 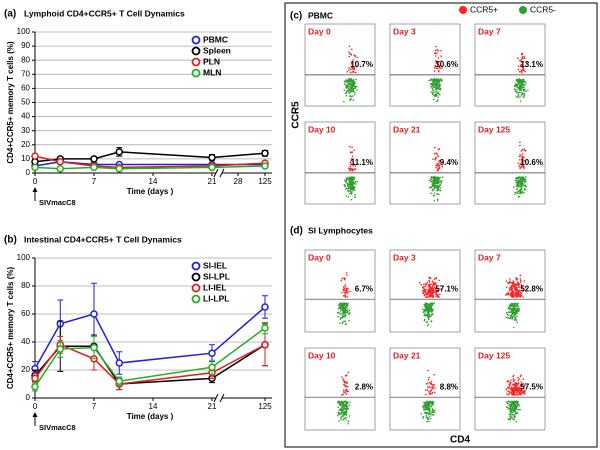 What do you see at coordinates (25, 45) in the screenshot?
I see `y-tick-label: 90` at bounding box center [25, 45].